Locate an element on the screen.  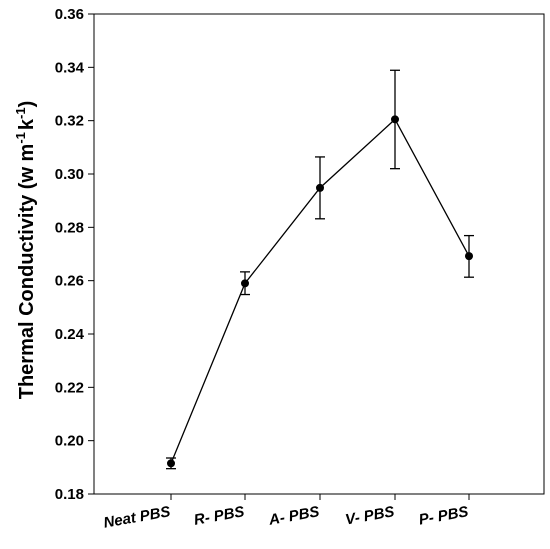
y-tick-label: 0.22 is located at coordinates (69, 387).